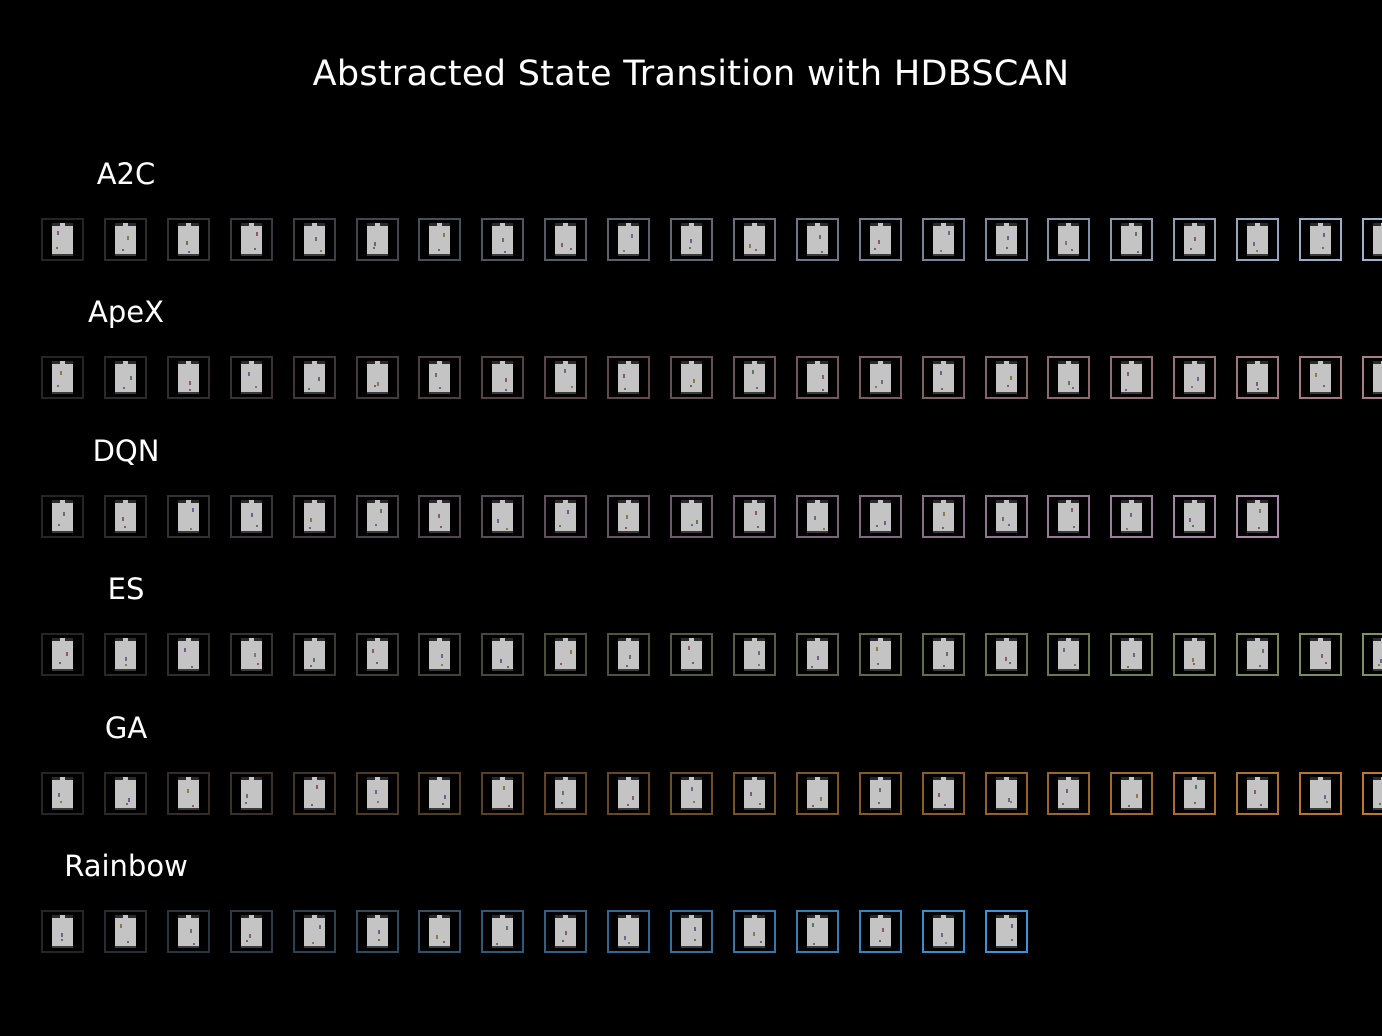 The height and width of the screenshot is (1036, 1382). I want to click on state-row-dqn, so click(691, 517).